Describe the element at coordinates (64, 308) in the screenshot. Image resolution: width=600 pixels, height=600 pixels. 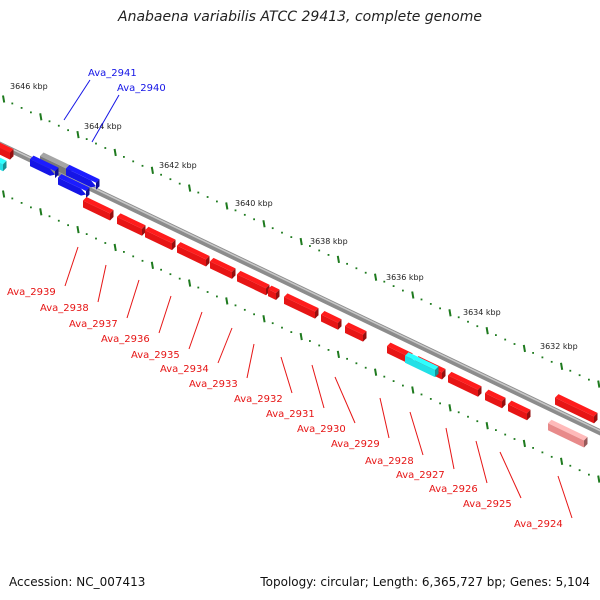
I see `gene-label-lower: Ava_2938` at that location.